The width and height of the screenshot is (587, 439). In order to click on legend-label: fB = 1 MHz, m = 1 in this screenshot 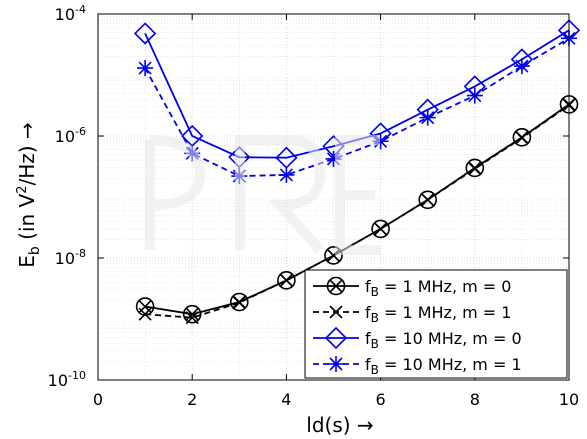, I will do `click(438, 314)`.